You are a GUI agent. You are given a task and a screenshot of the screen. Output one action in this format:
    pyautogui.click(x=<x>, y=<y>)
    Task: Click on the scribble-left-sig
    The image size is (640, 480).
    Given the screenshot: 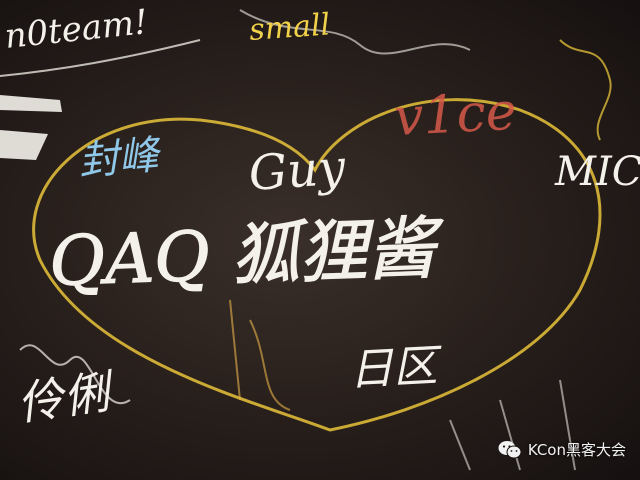 What is the action you would take?
    pyautogui.click(x=75, y=374)
    